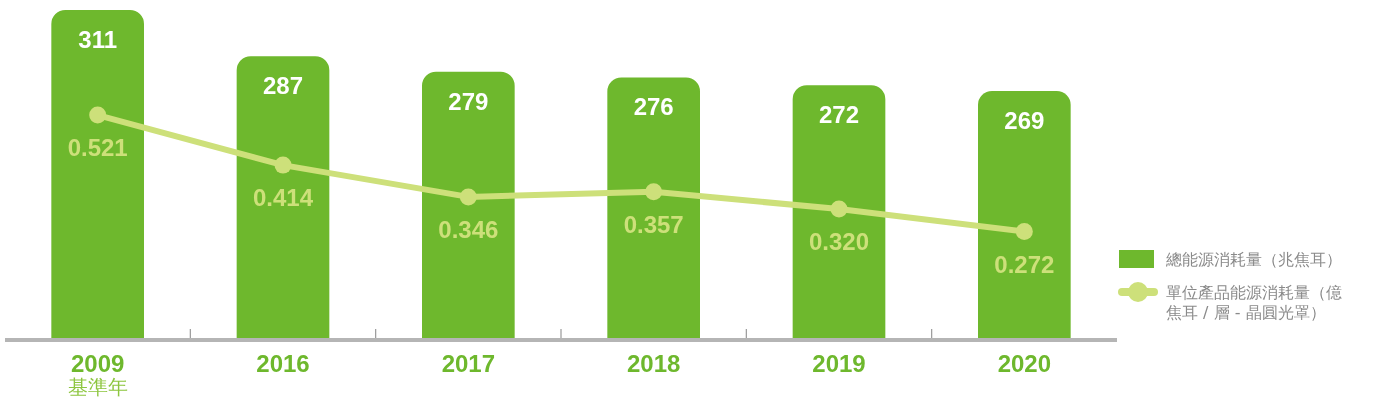 Image resolution: width=1375 pixels, height=403 pixels. What do you see at coordinates (1024, 120) in the screenshot?
I see `data-label: 269` at bounding box center [1024, 120].